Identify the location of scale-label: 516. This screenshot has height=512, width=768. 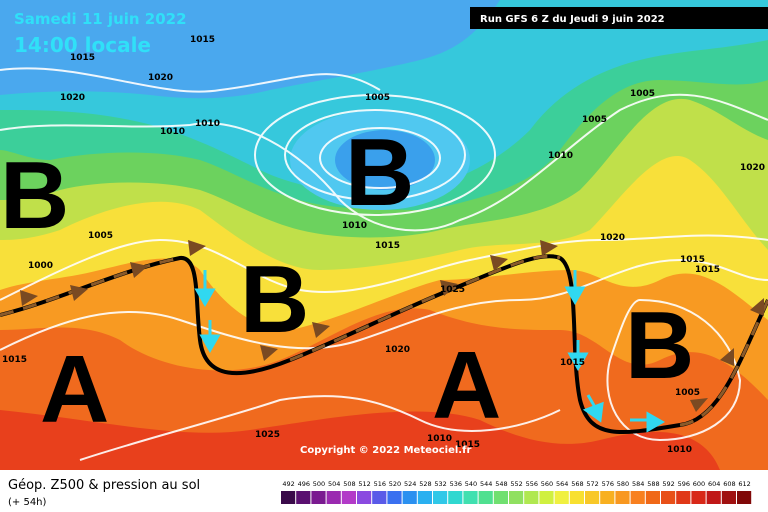
(380, 484).